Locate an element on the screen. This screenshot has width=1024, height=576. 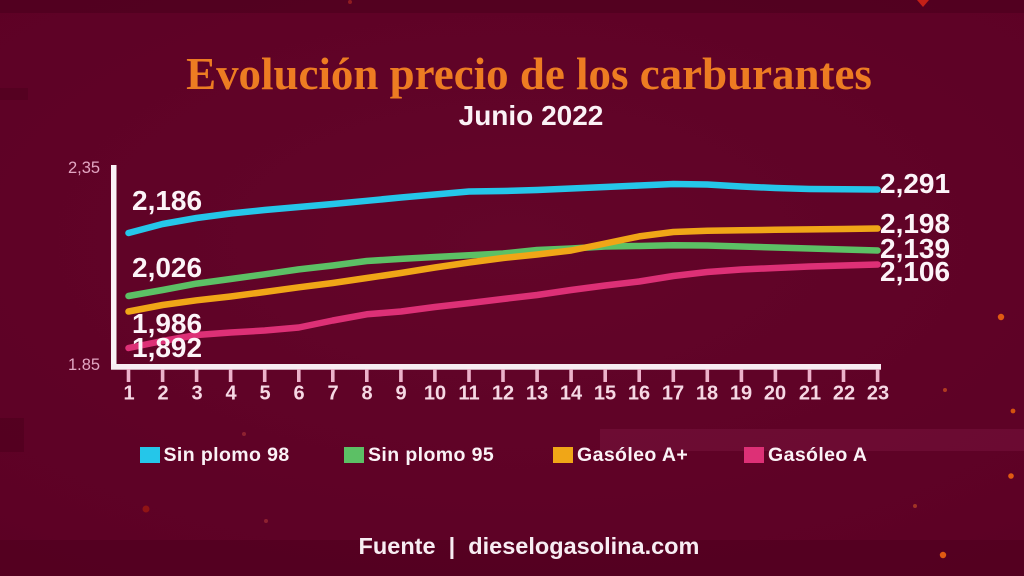
svg-text: 7 is located at coordinates (332, 394).